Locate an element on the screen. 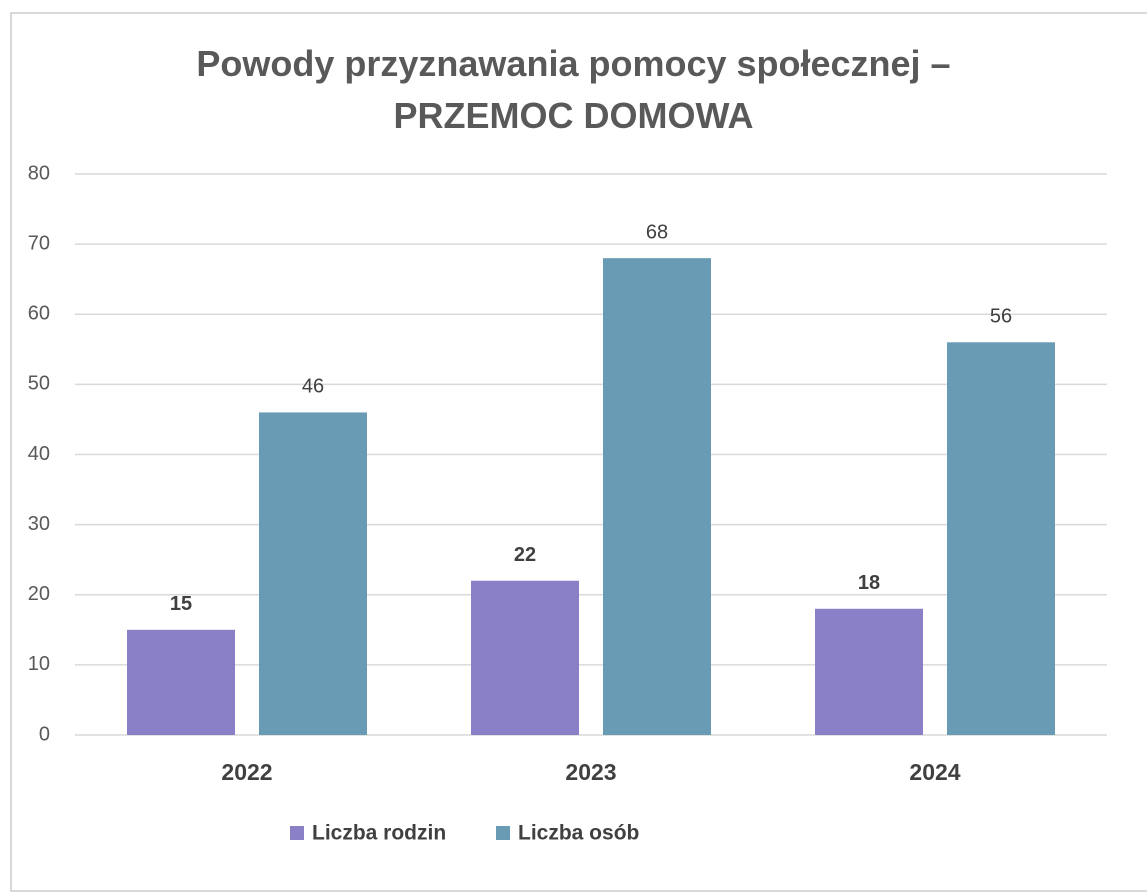 The height and width of the screenshot is (892, 1147). y-tick-label: 60 is located at coordinates (39, 314).